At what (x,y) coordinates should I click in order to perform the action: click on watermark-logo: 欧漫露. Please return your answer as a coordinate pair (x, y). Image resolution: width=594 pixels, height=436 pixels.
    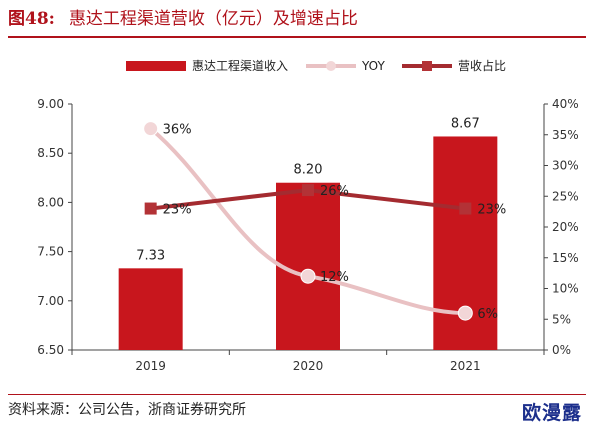
    Looking at the image, I should click on (551, 413).